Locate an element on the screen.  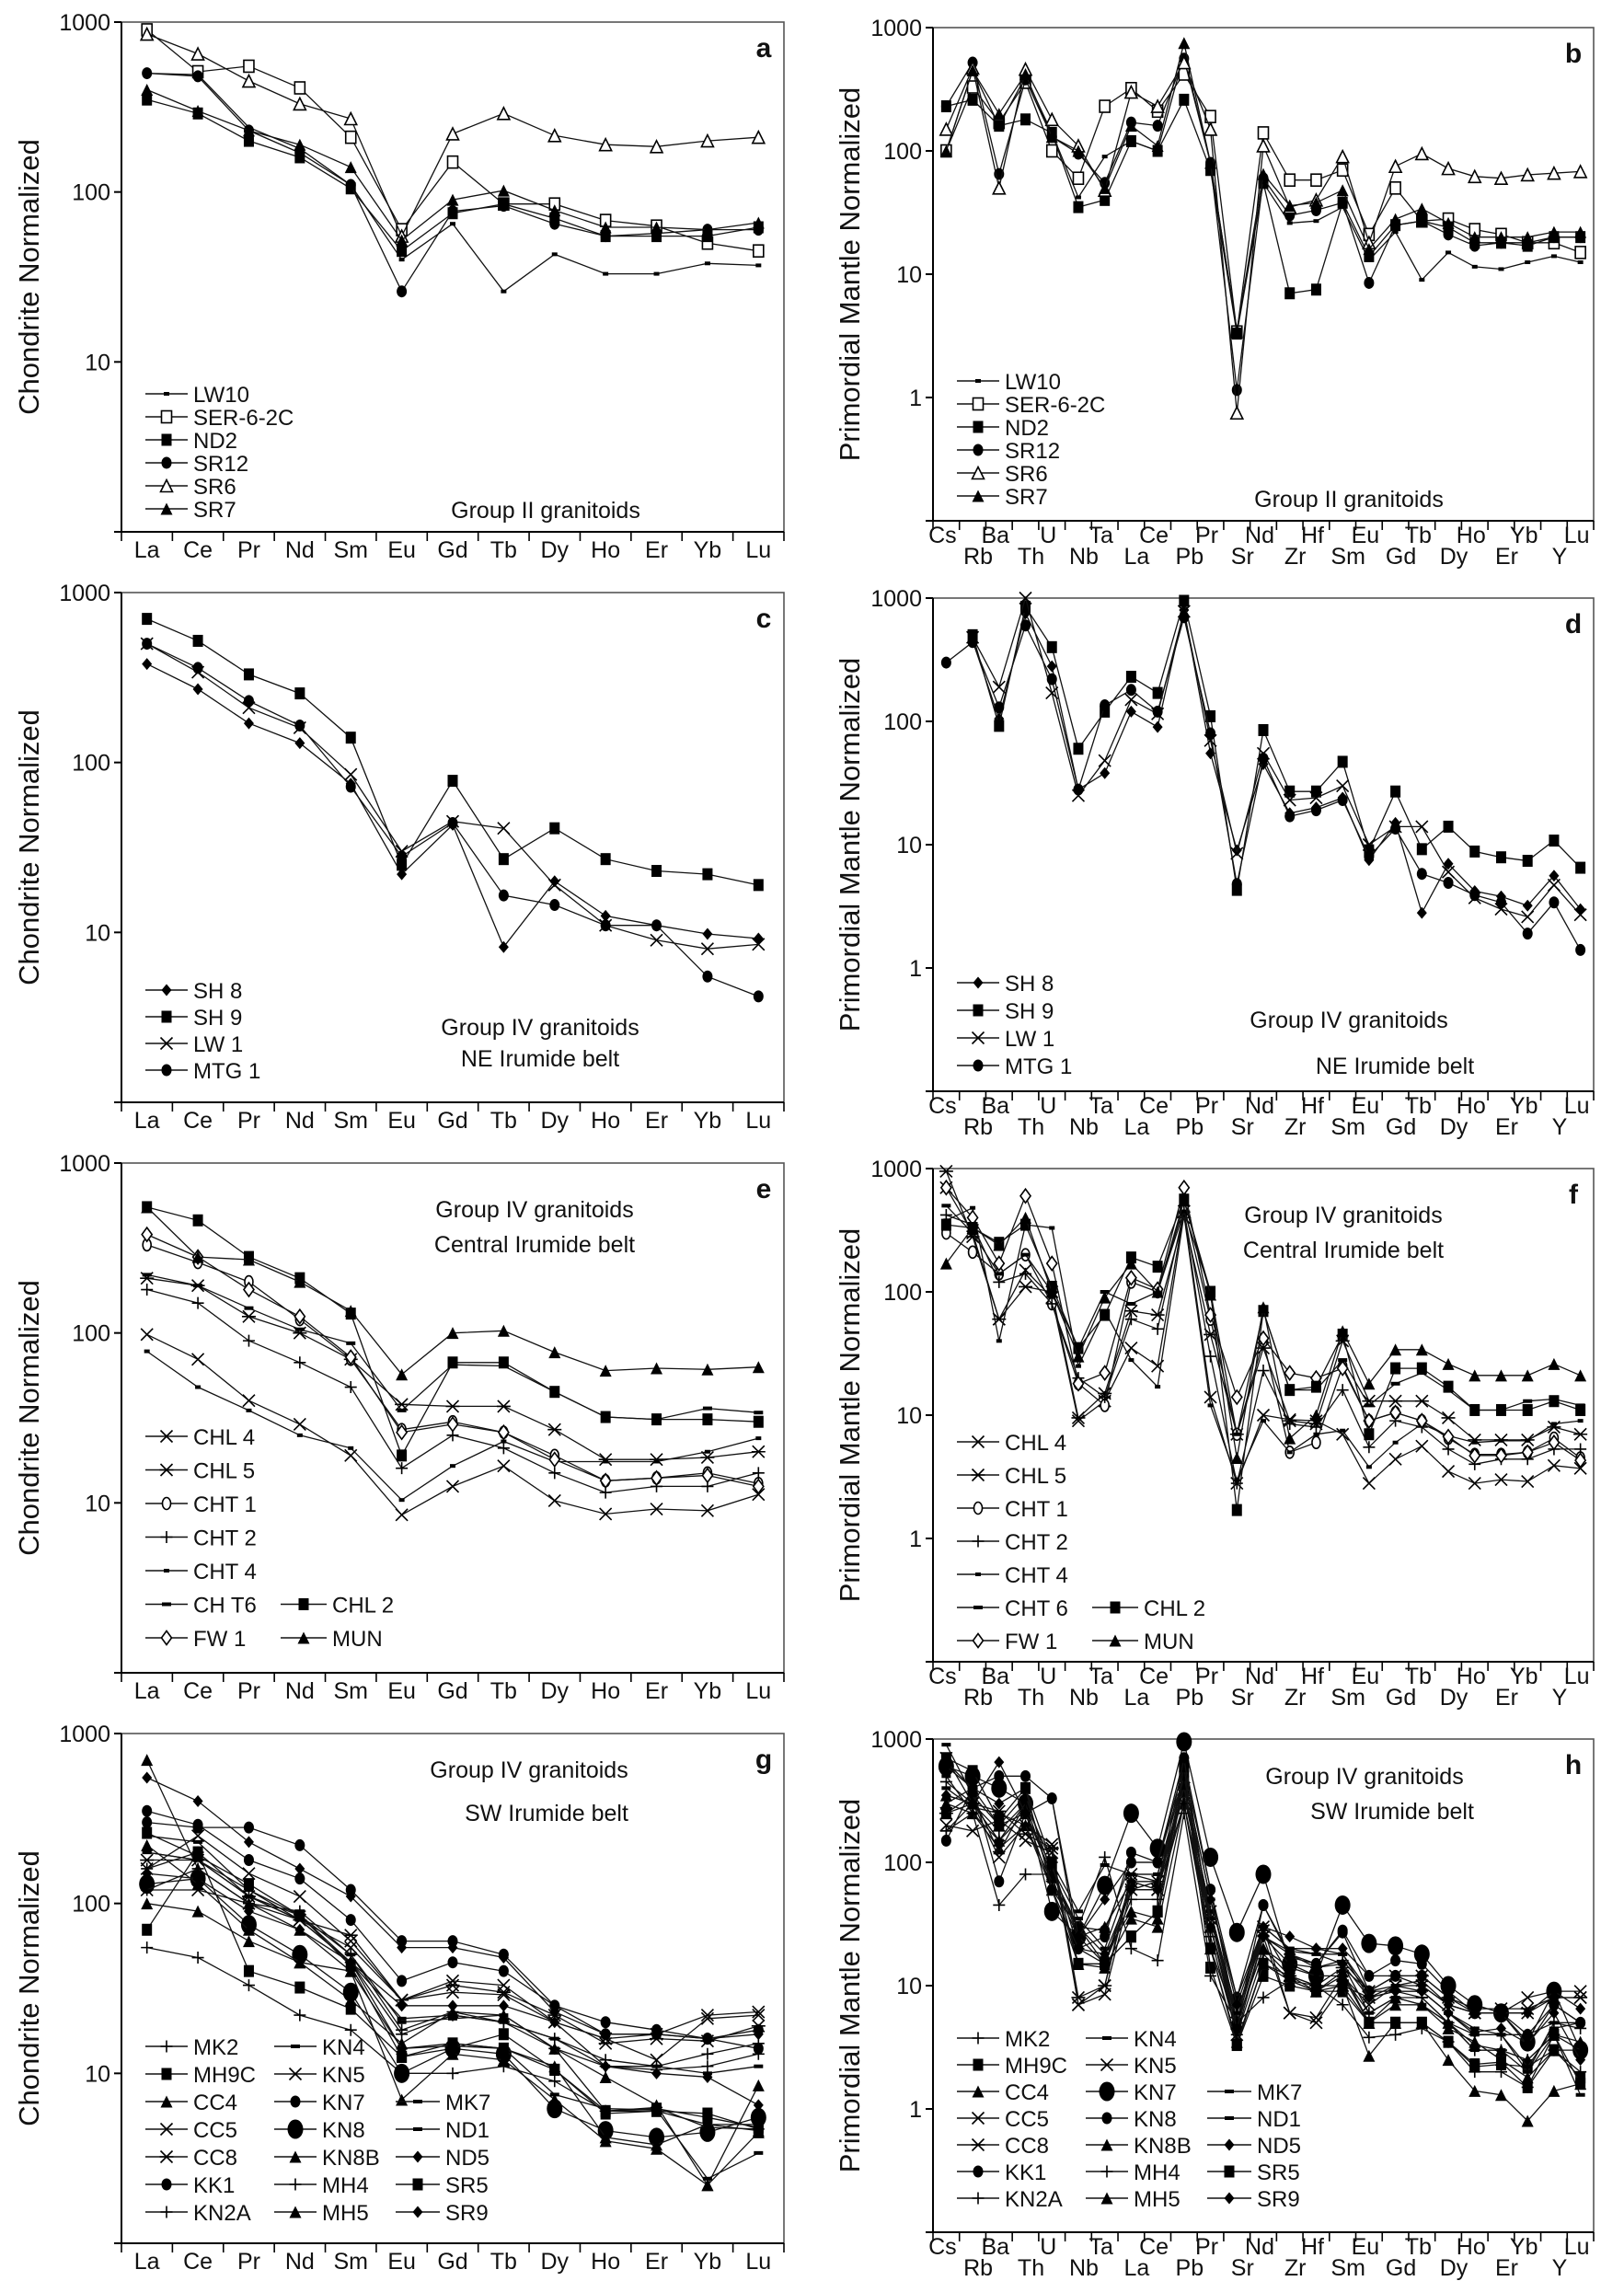
legend-item: CC8 is located at coordinates (191, 2158).